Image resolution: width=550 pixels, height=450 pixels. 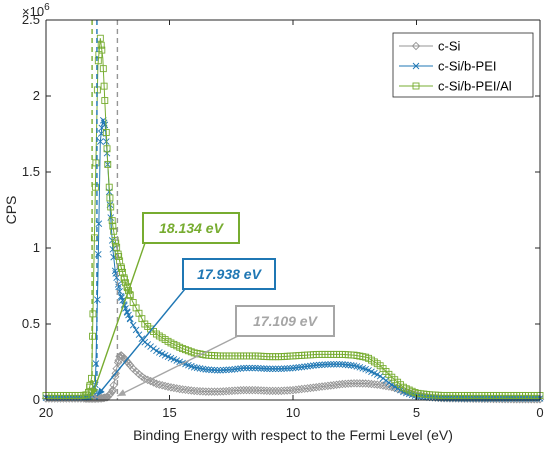 I want to click on legend-label: c-Si, so click(x=449, y=46).